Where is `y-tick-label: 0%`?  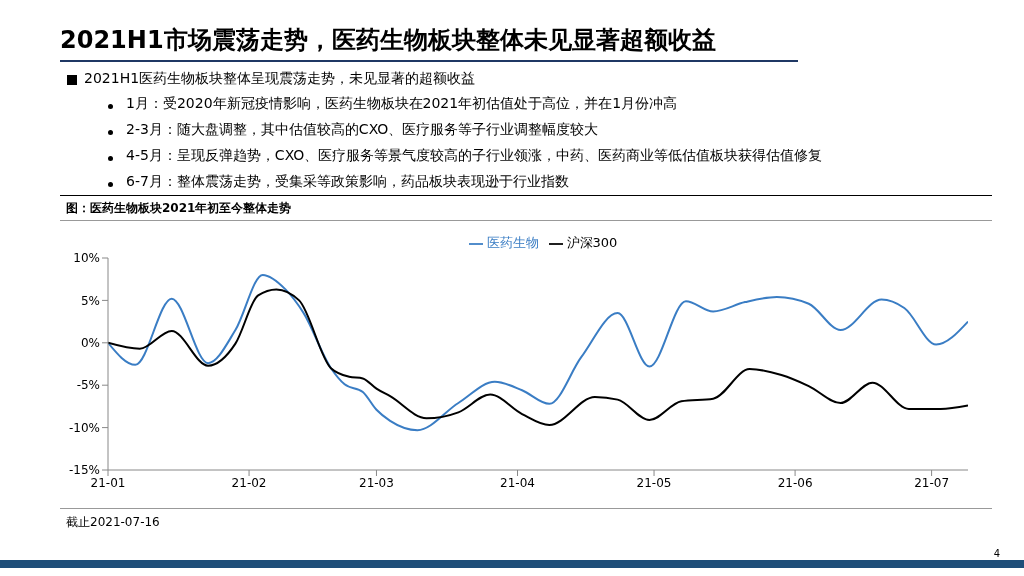 y-tick-label: 0% is located at coordinates (90, 343).